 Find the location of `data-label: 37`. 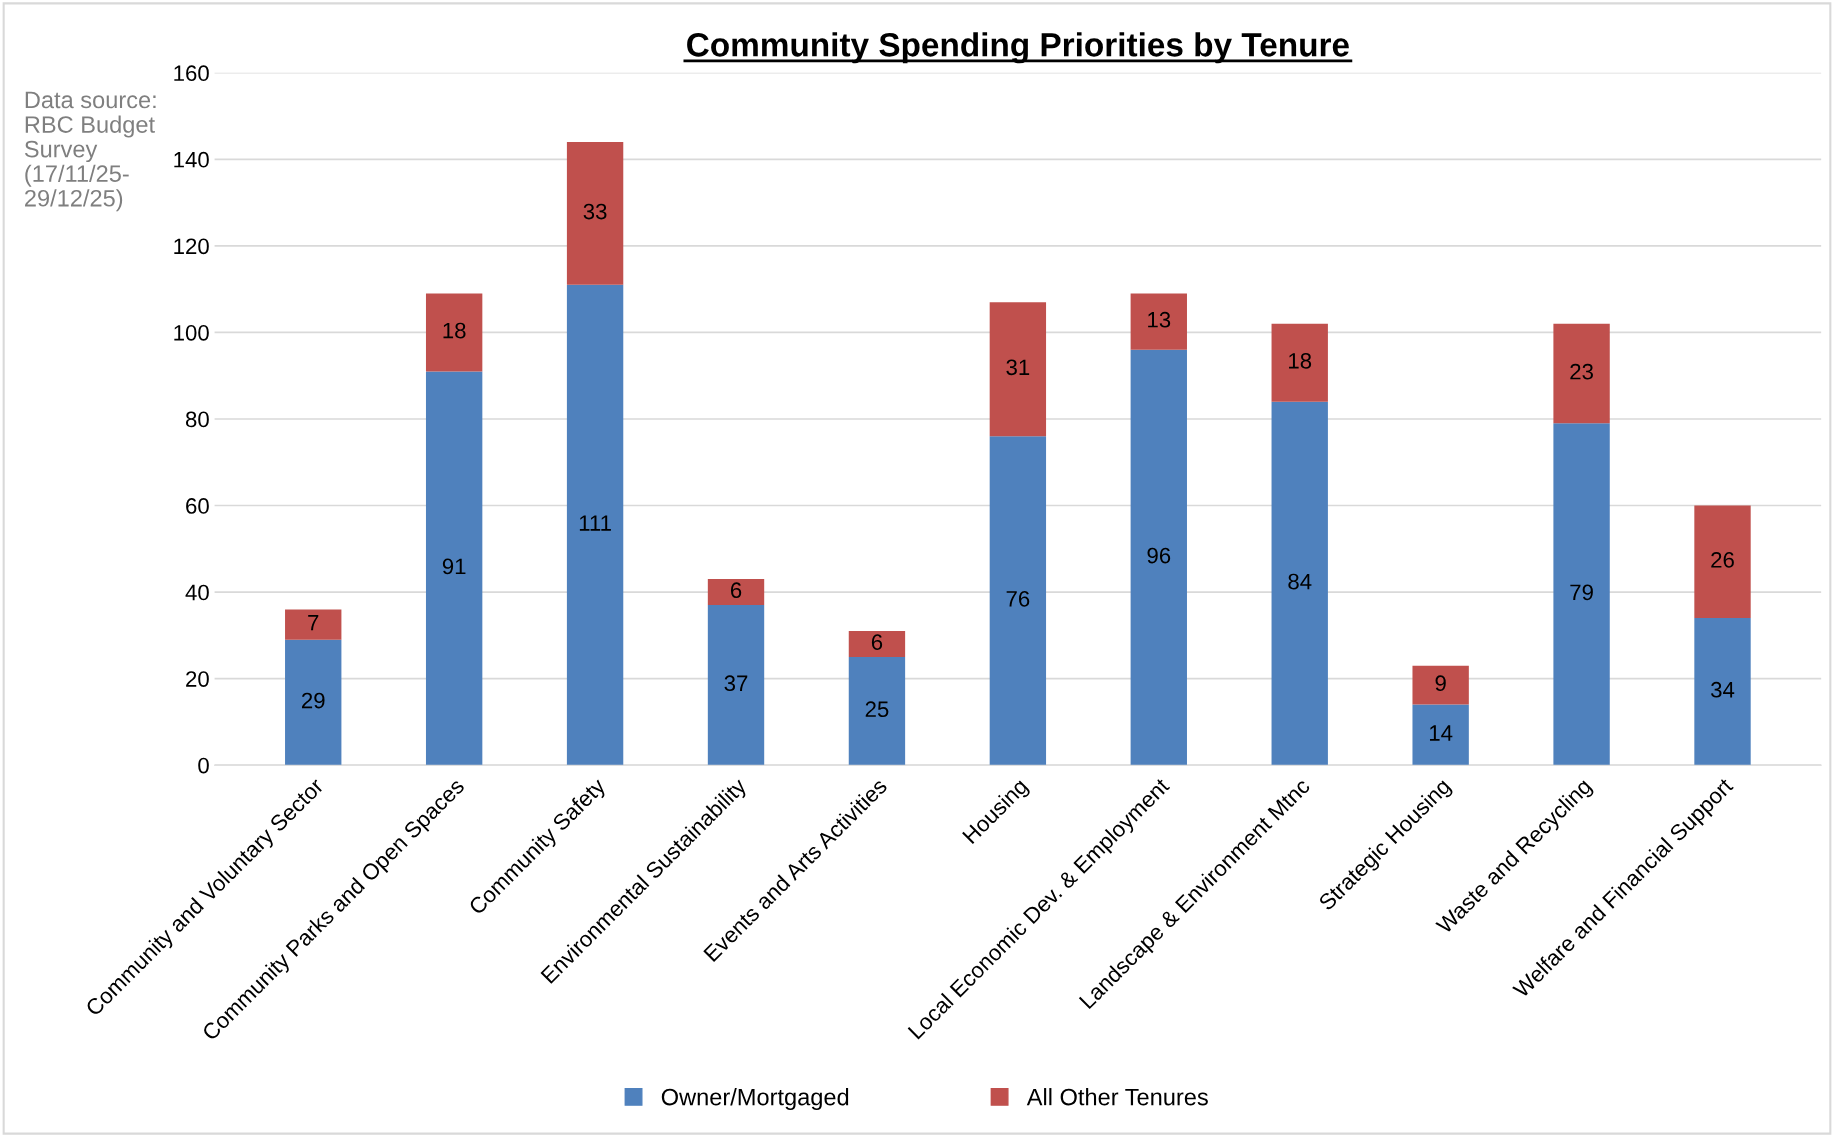

data-label: 37 is located at coordinates (736, 683).